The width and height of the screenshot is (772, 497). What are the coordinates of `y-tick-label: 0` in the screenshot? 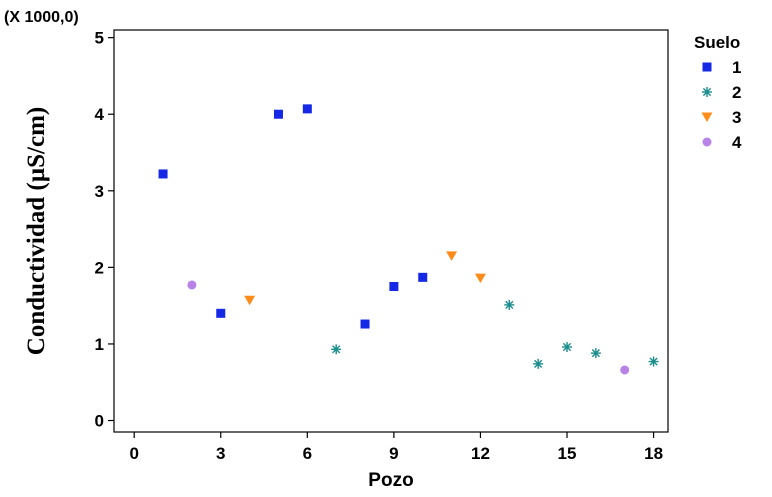 It's located at (99, 421).